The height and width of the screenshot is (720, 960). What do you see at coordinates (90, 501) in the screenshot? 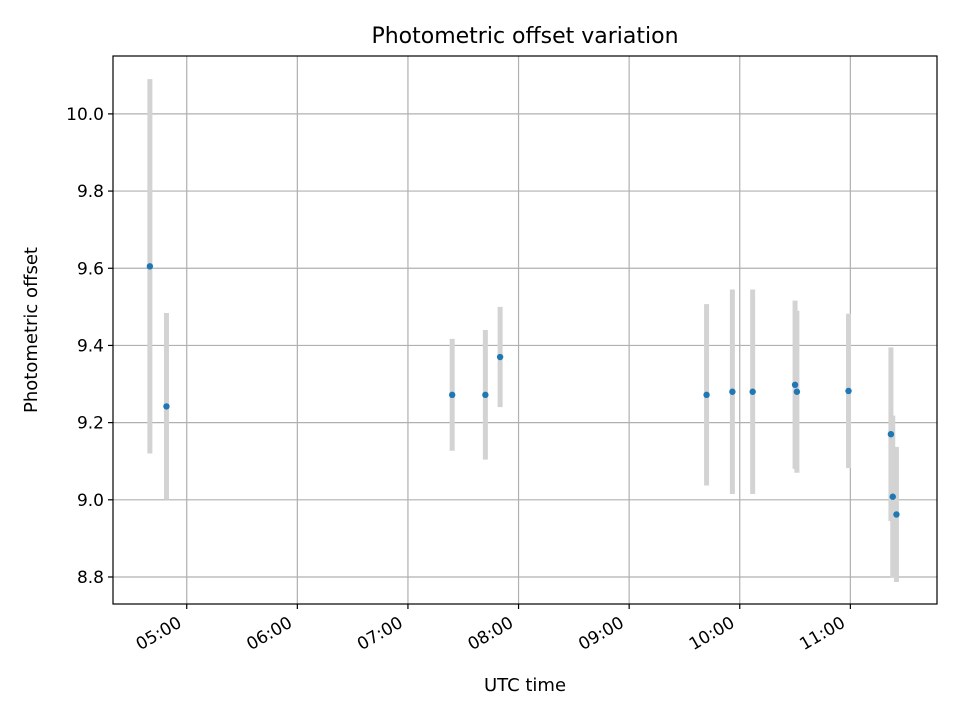
I see `y-tick-label: 9.0` at bounding box center [90, 501].